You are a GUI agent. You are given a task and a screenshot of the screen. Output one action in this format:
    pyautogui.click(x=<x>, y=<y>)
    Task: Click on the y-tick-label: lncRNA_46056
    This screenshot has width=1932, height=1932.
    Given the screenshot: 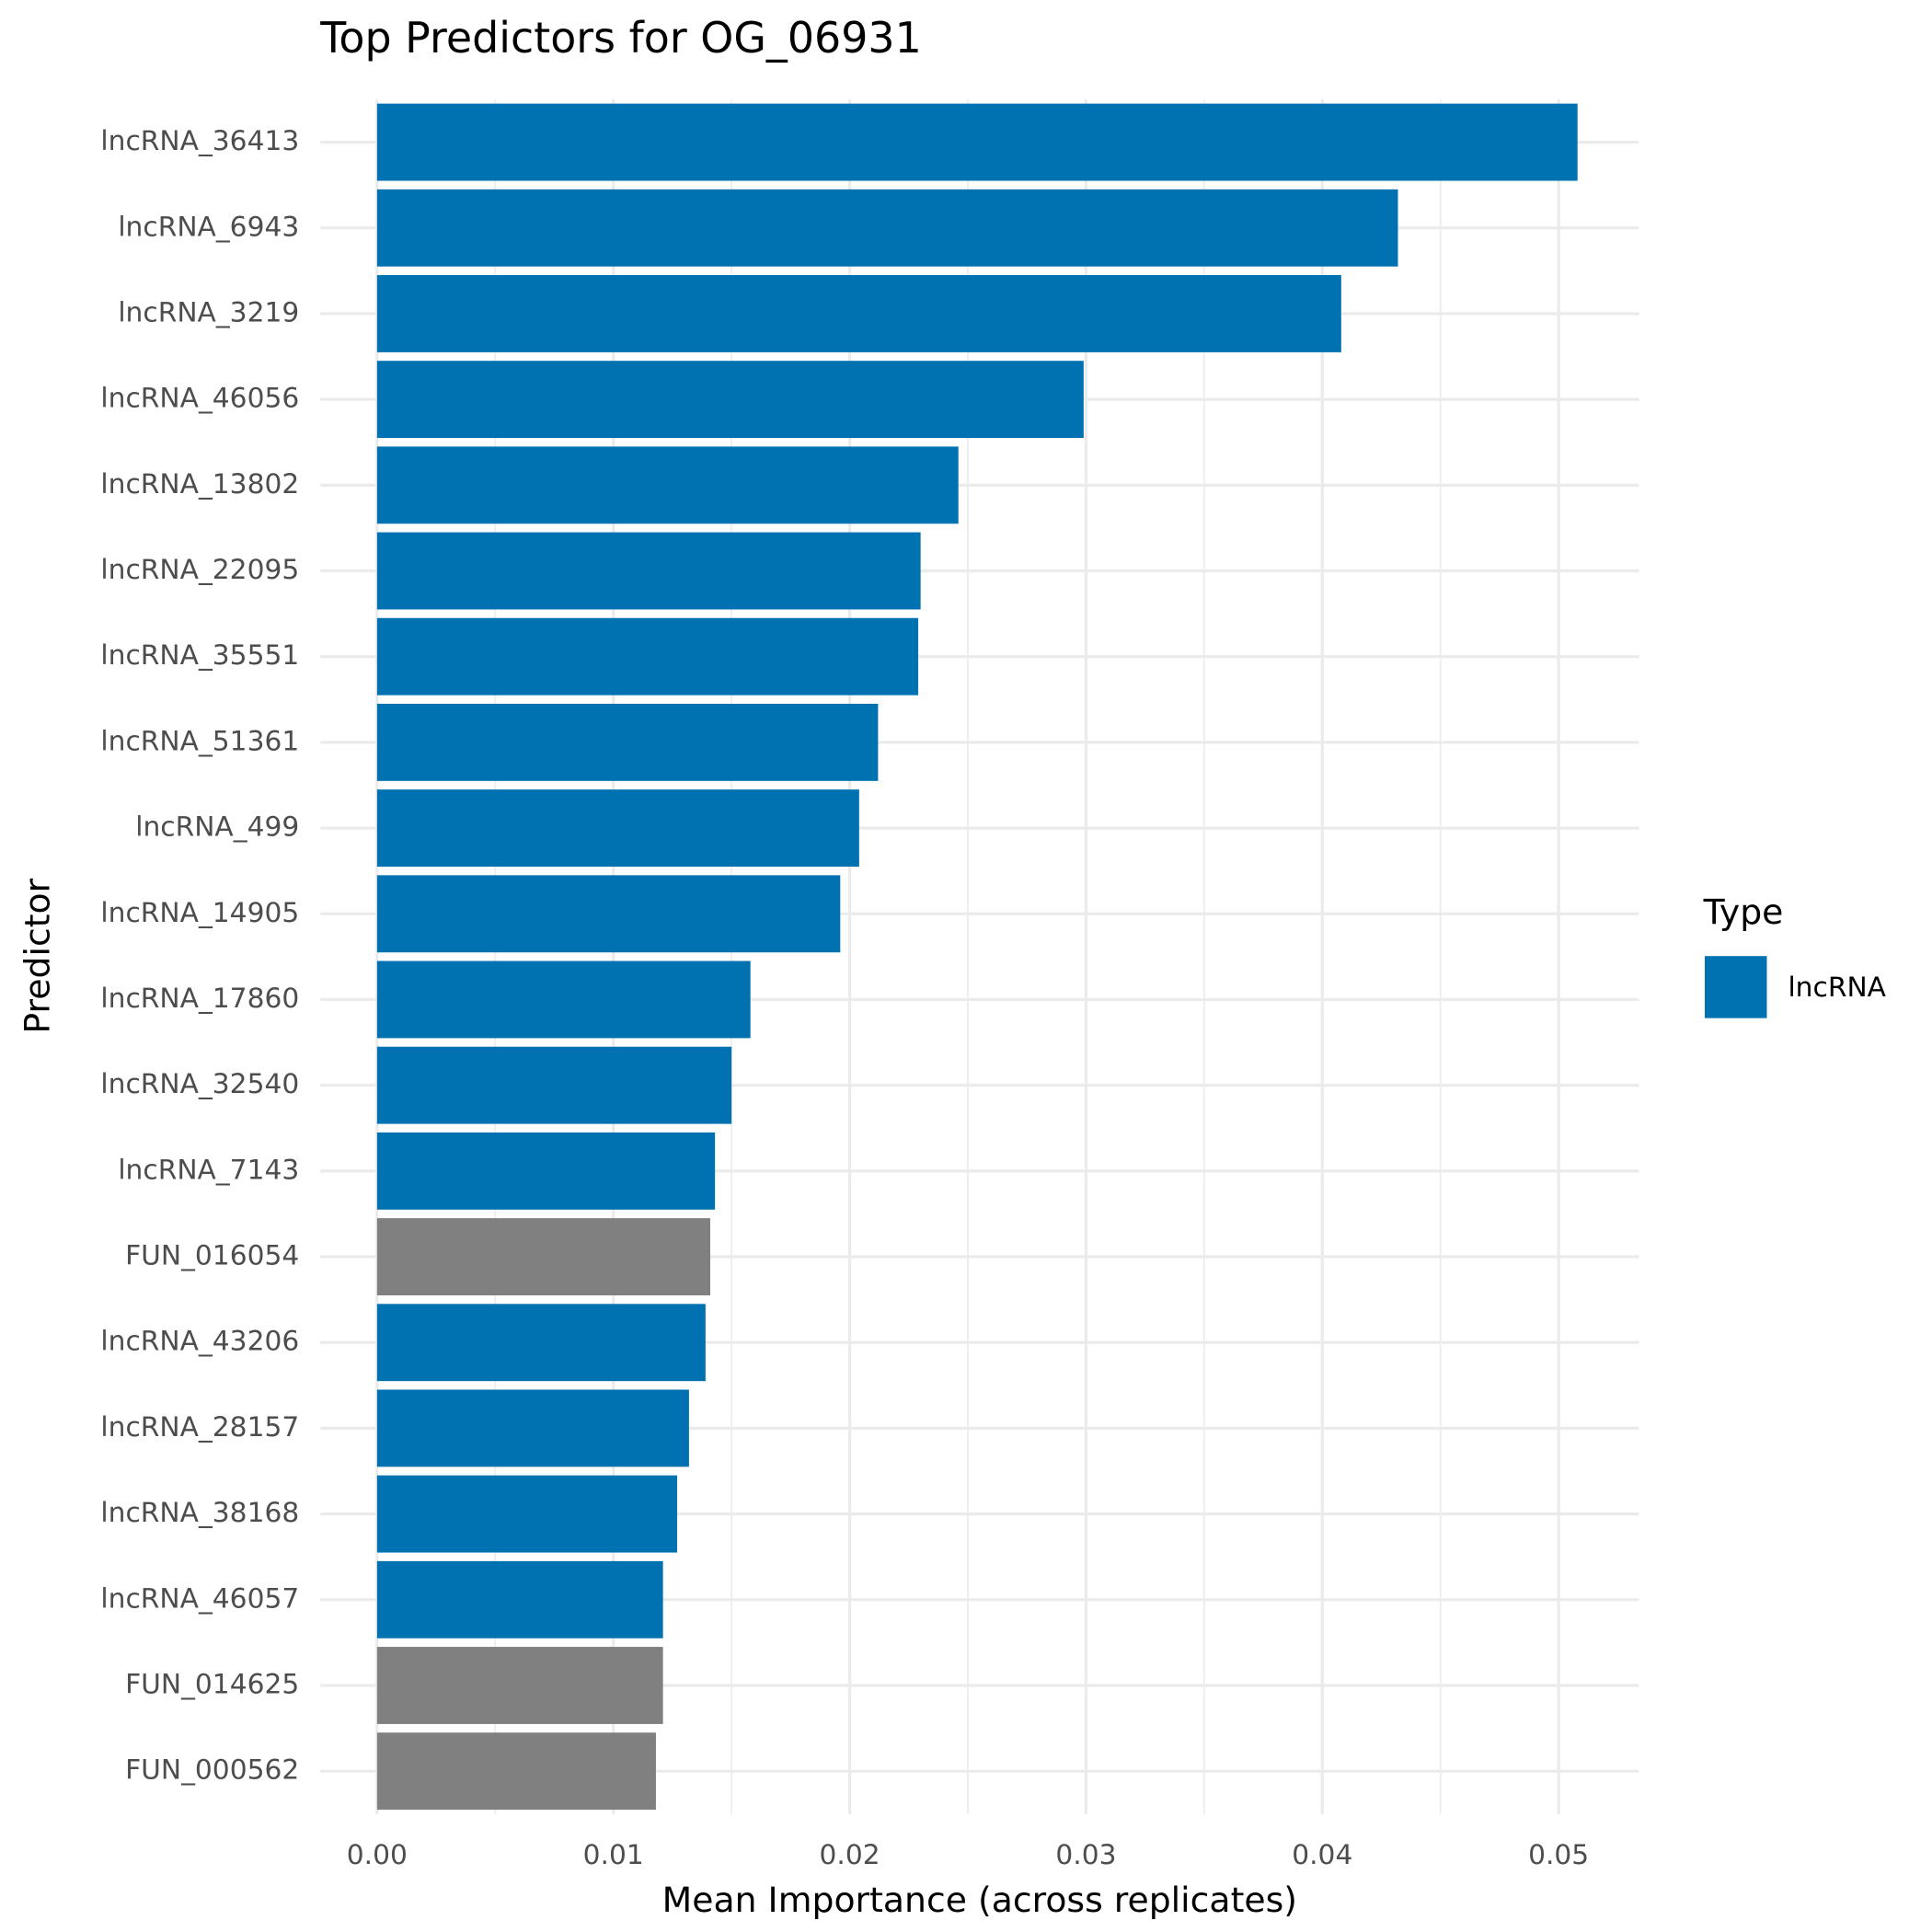 What is the action you would take?
    pyautogui.click(x=199, y=399)
    